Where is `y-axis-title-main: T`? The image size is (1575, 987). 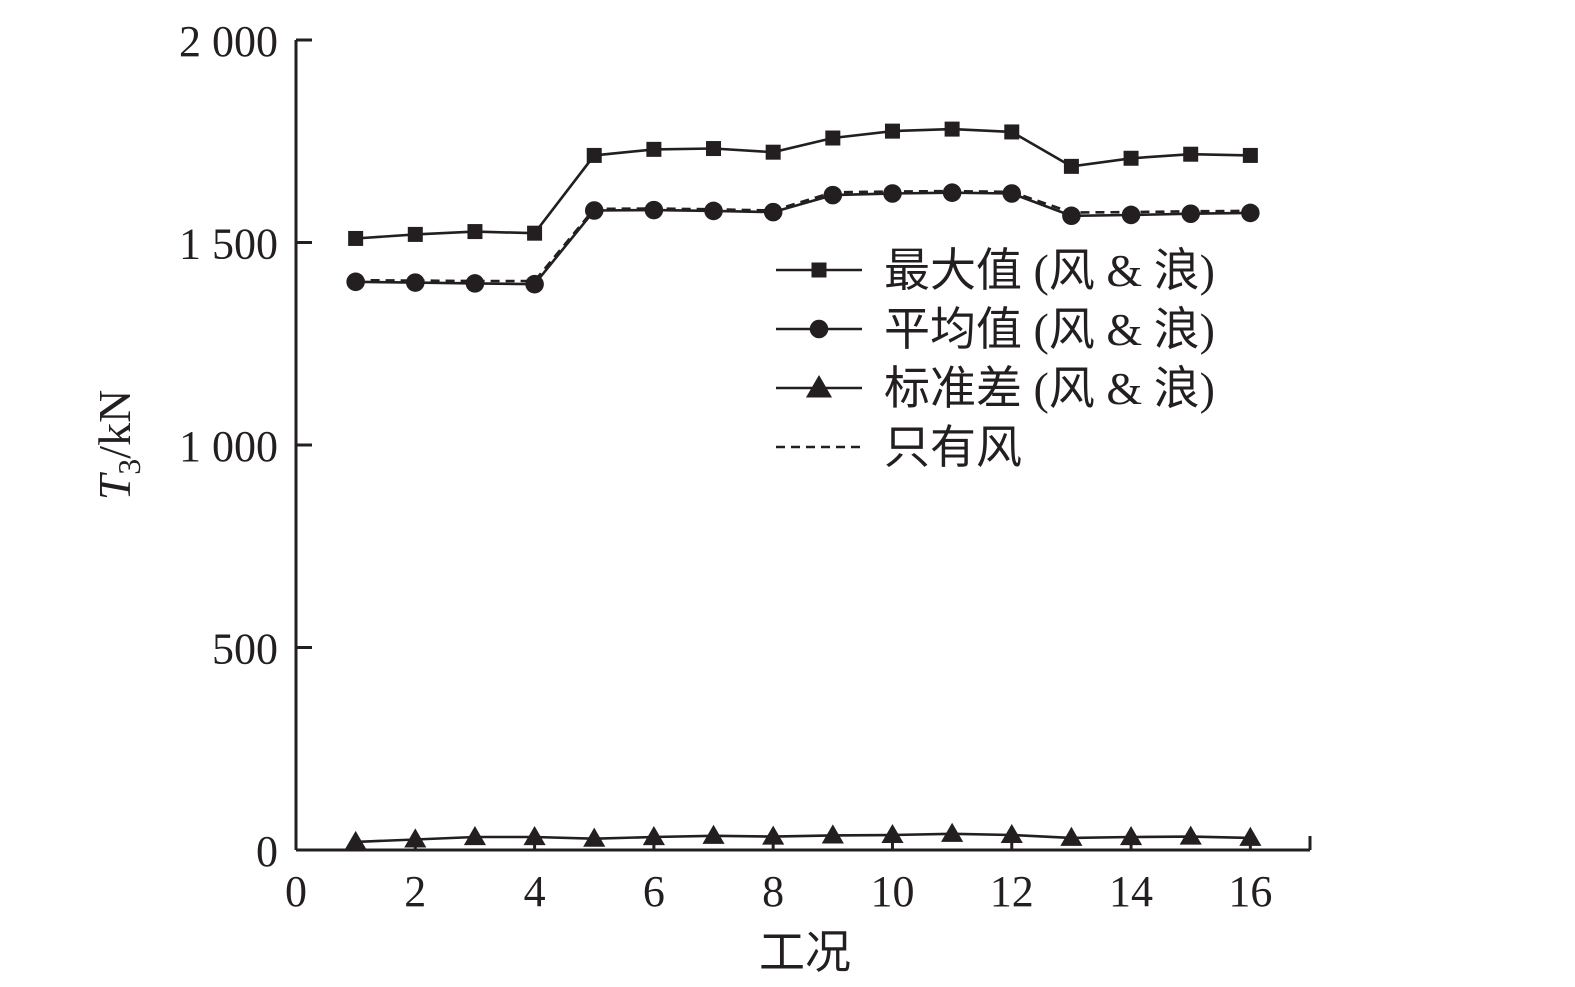 y-axis-title-main: T is located at coordinates (114, 485).